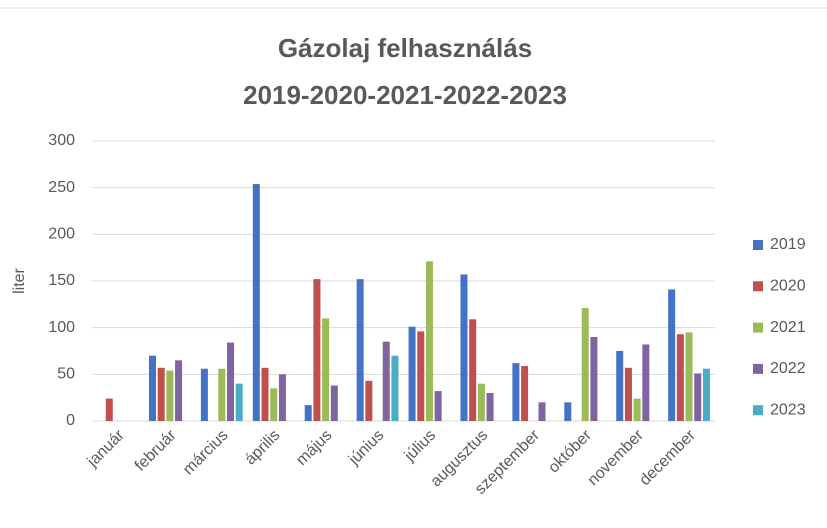  Describe the element at coordinates (788, 244) in the screenshot. I see `legend-label: 2019` at that location.